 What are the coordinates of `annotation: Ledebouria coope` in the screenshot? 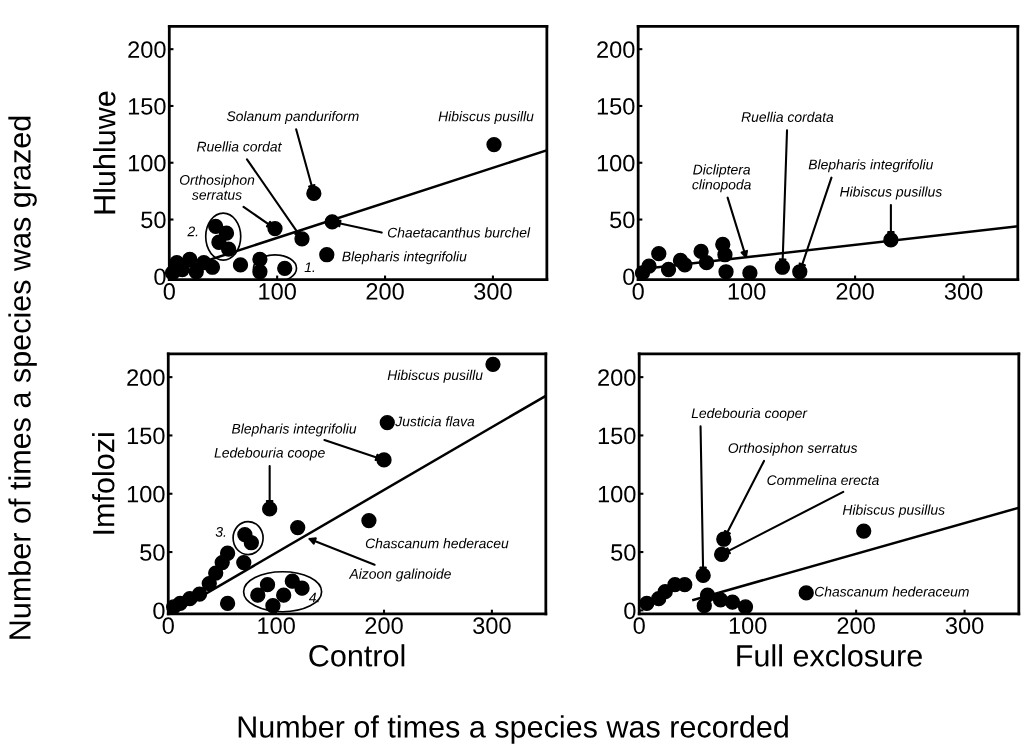 It's located at (269, 454).